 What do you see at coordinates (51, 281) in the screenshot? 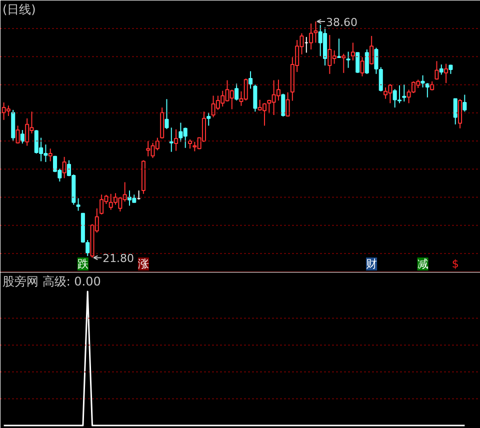
I see `chart-title: 股旁网 高级: 0.00` at bounding box center [51, 281].